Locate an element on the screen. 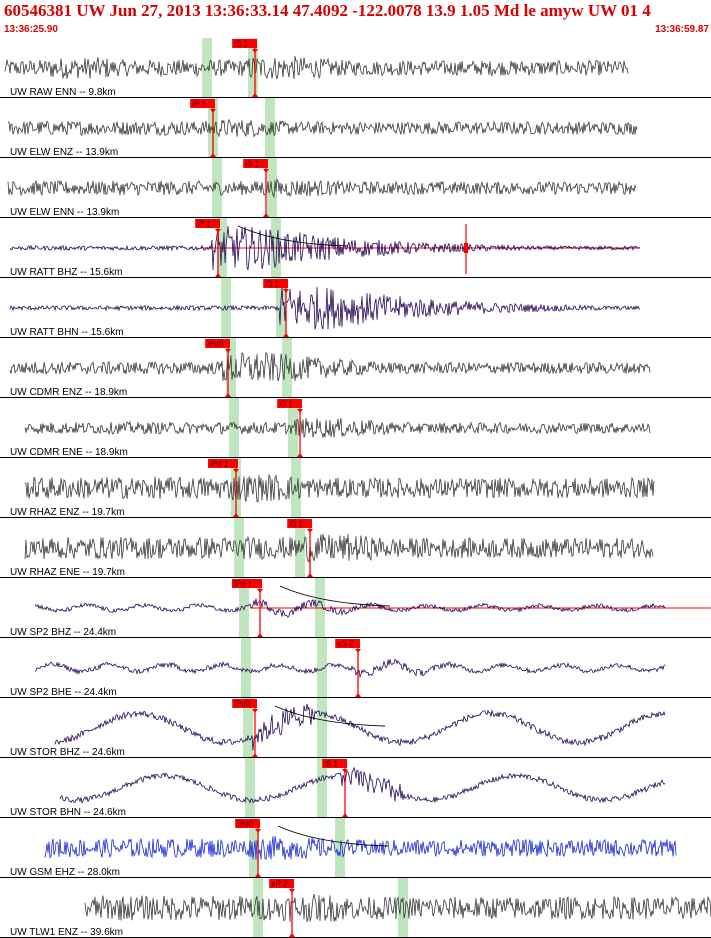  channel-row: eS 2 UW SP2 BHE -- 24.4km is located at coordinates (355, 668).